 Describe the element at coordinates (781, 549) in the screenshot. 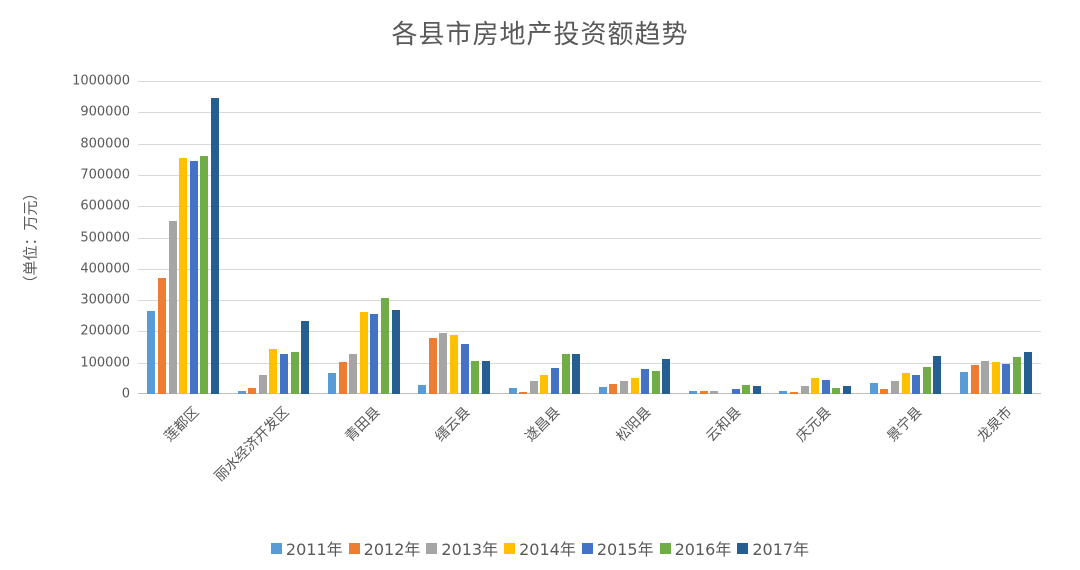

I see `legend-label: 2017年` at that location.